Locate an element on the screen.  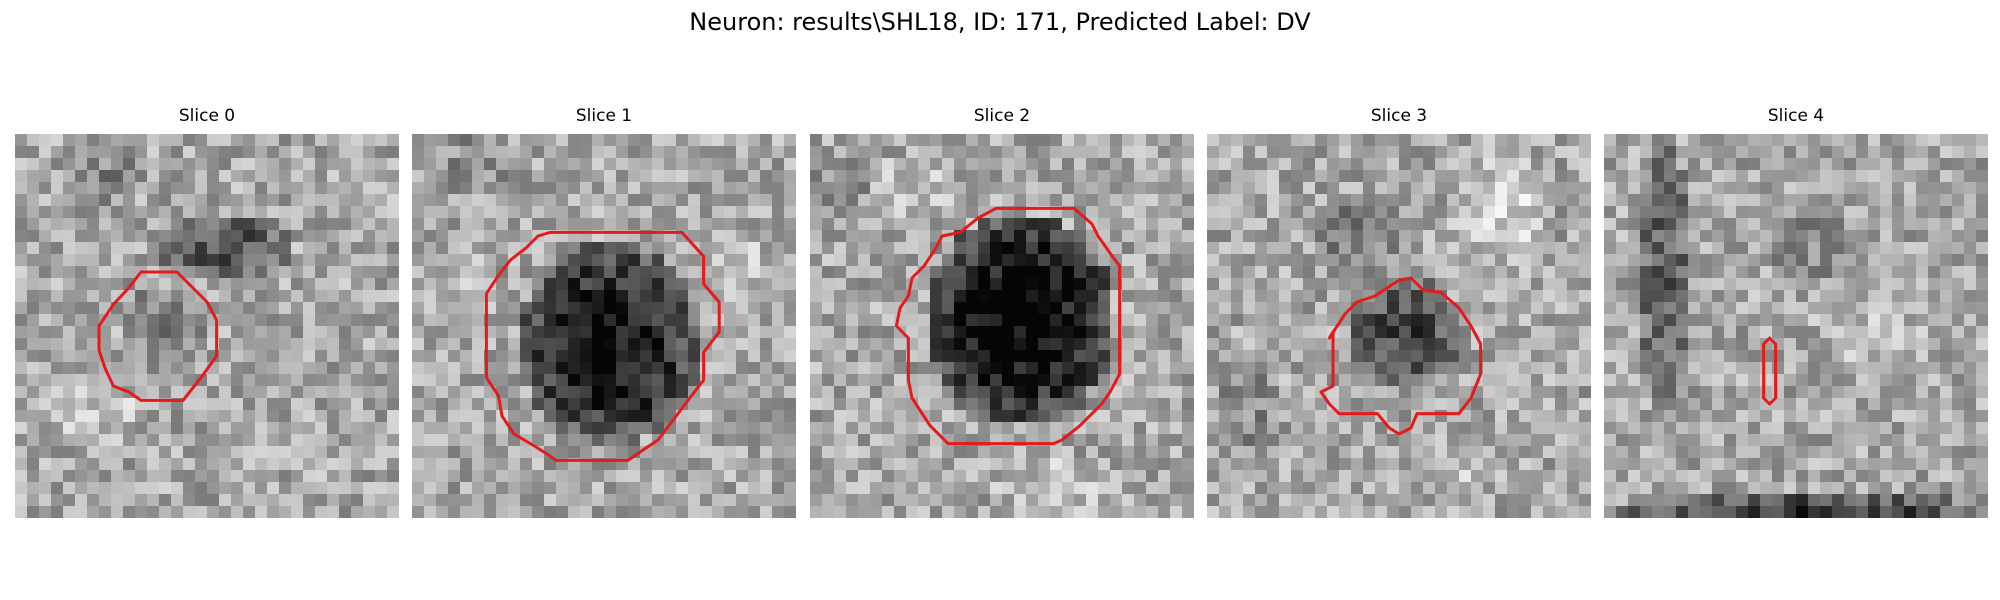
slice-title: Slice 2 is located at coordinates (1002, 116).